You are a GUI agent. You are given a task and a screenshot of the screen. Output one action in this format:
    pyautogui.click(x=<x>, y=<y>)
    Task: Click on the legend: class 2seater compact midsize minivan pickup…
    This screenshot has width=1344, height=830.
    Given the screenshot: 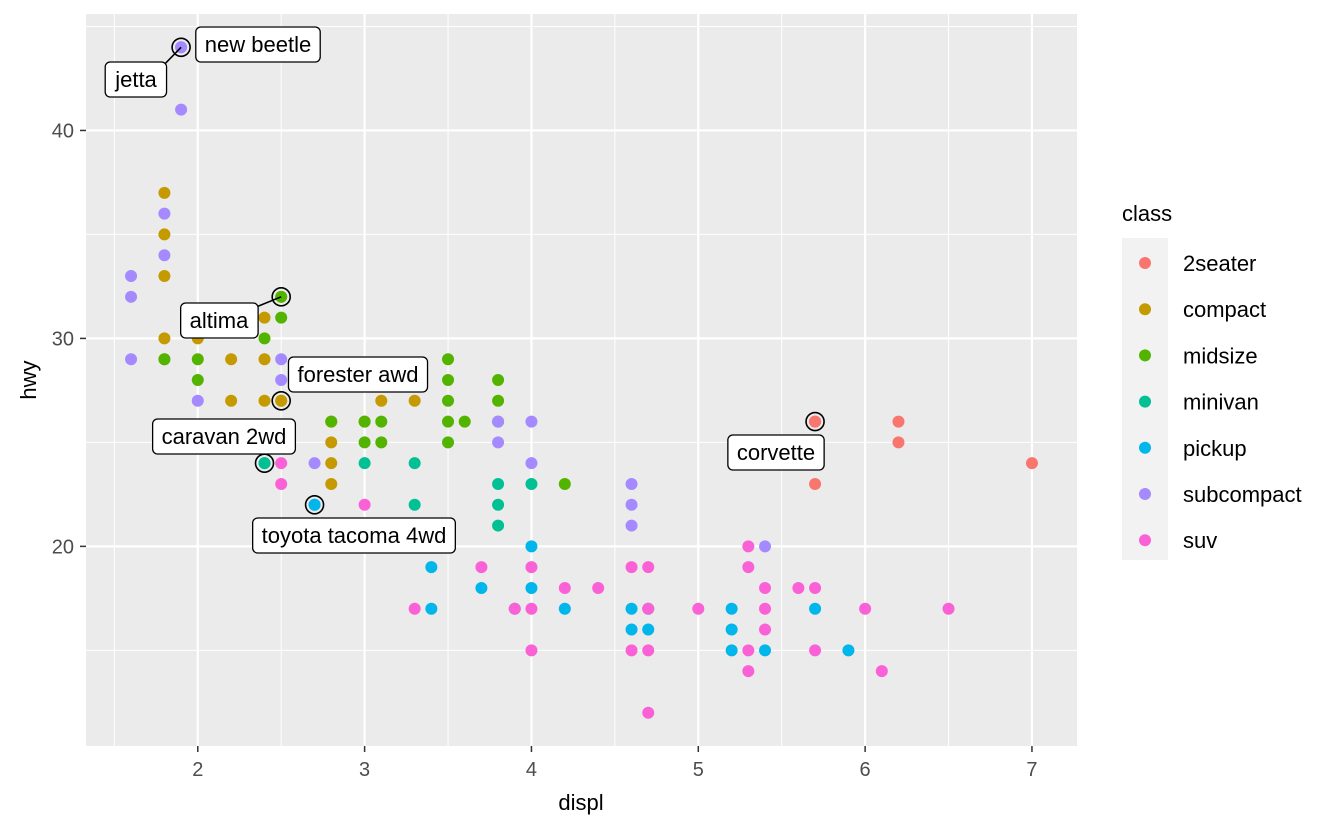 What is the action you would take?
    pyautogui.click(x=1212, y=380)
    